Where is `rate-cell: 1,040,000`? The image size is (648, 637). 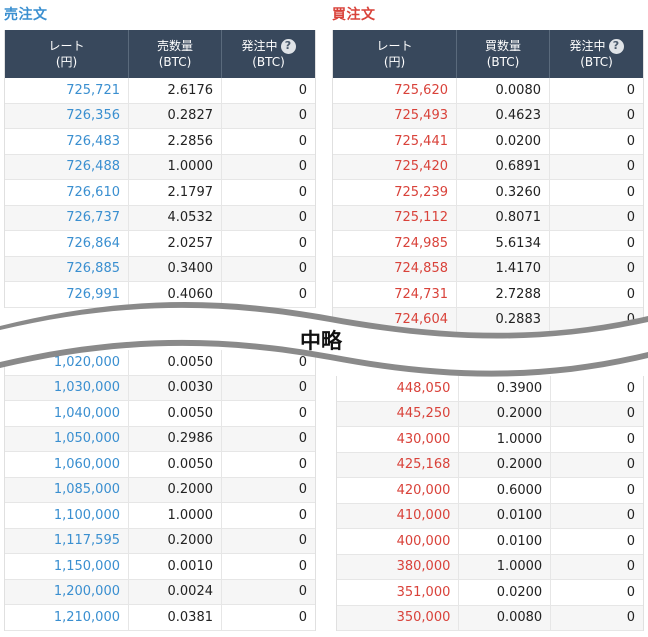
rate-cell: 1,040,000 is located at coordinates (67, 413).